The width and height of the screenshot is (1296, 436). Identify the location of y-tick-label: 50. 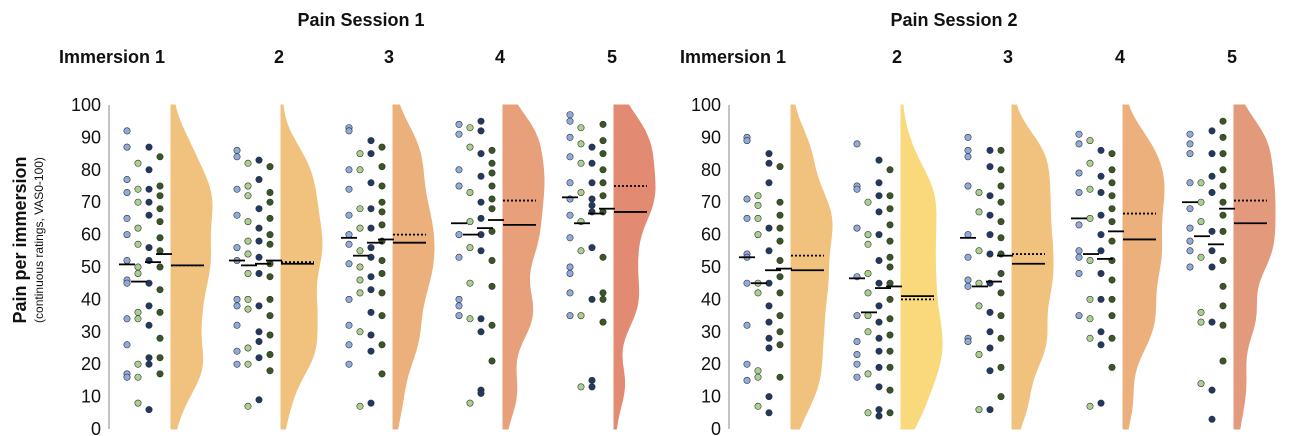
(711, 267).